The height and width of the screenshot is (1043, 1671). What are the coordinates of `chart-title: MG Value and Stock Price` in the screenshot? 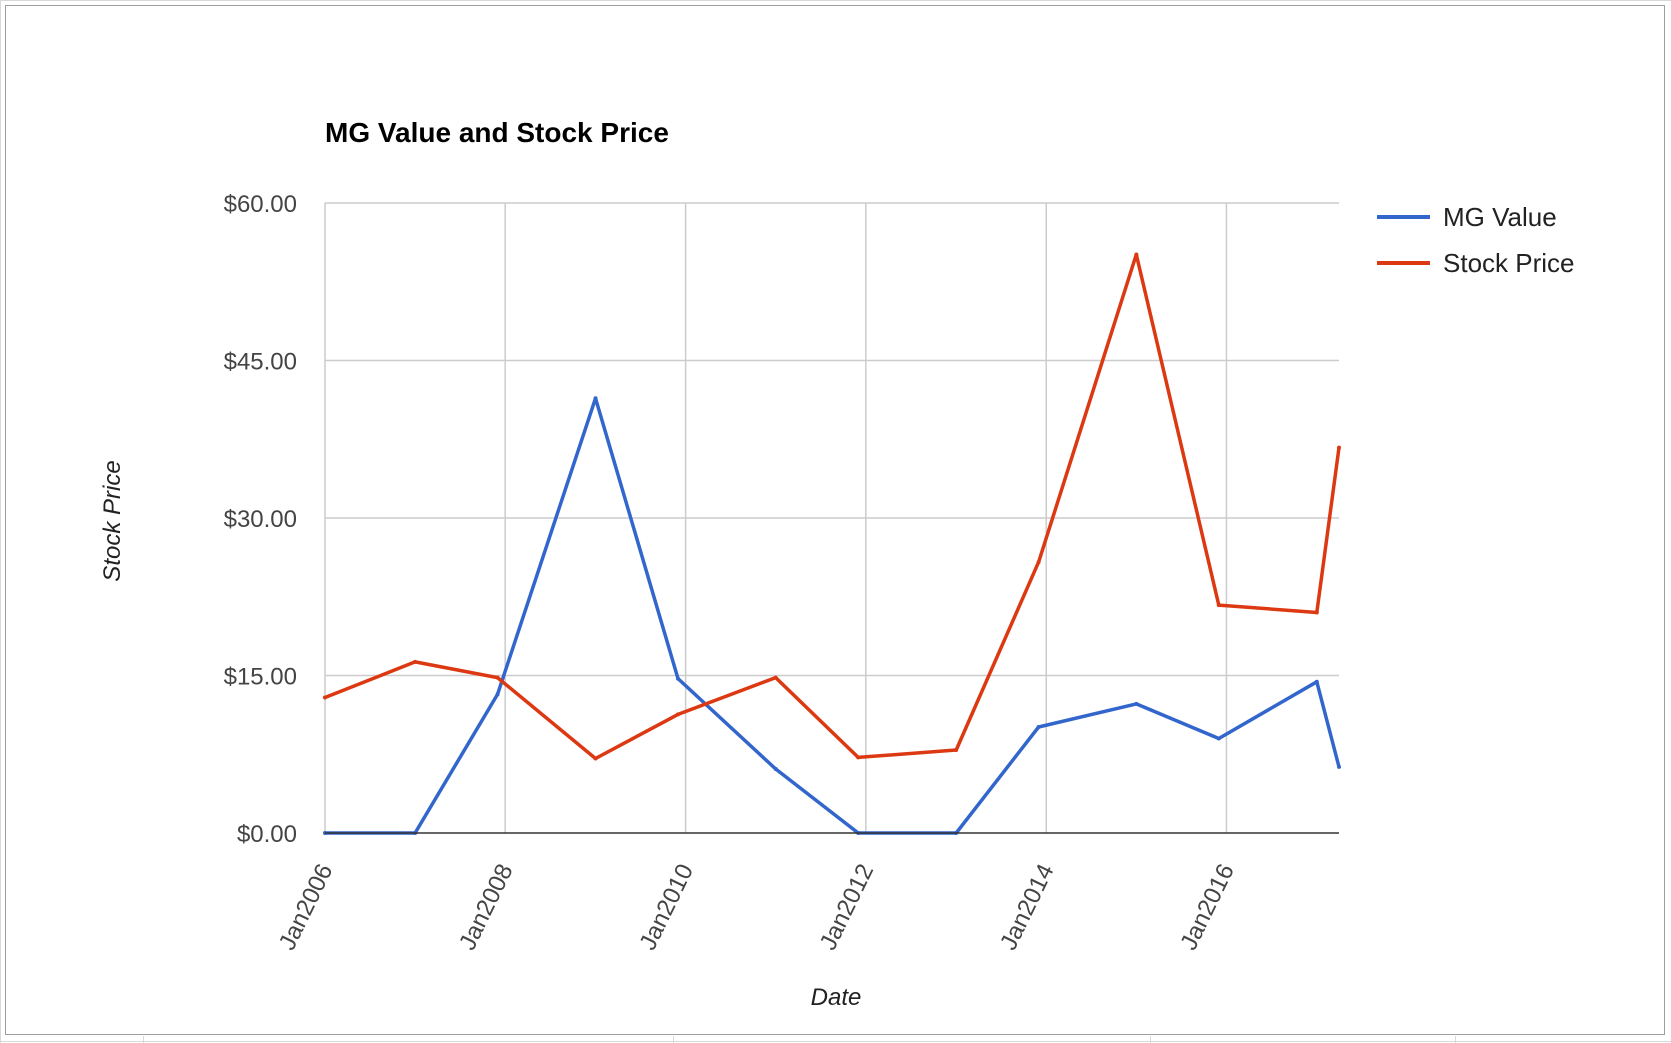 It's located at (497, 132).